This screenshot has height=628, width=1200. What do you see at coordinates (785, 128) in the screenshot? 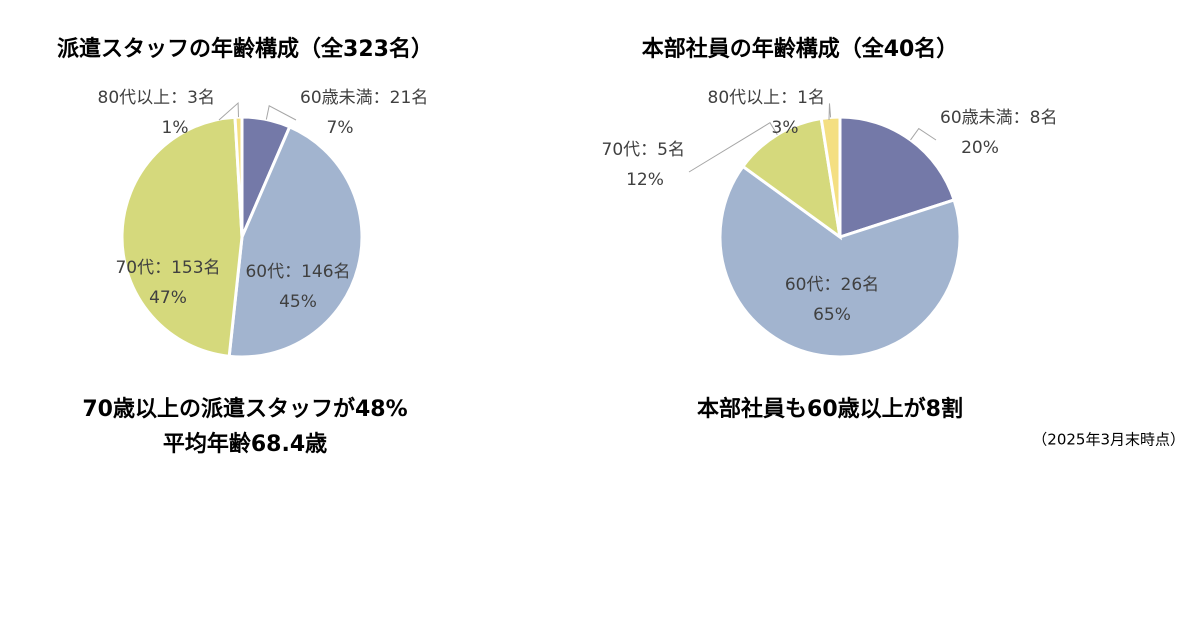
I see `percent-label: 3%` at bounding box center [785, 128].